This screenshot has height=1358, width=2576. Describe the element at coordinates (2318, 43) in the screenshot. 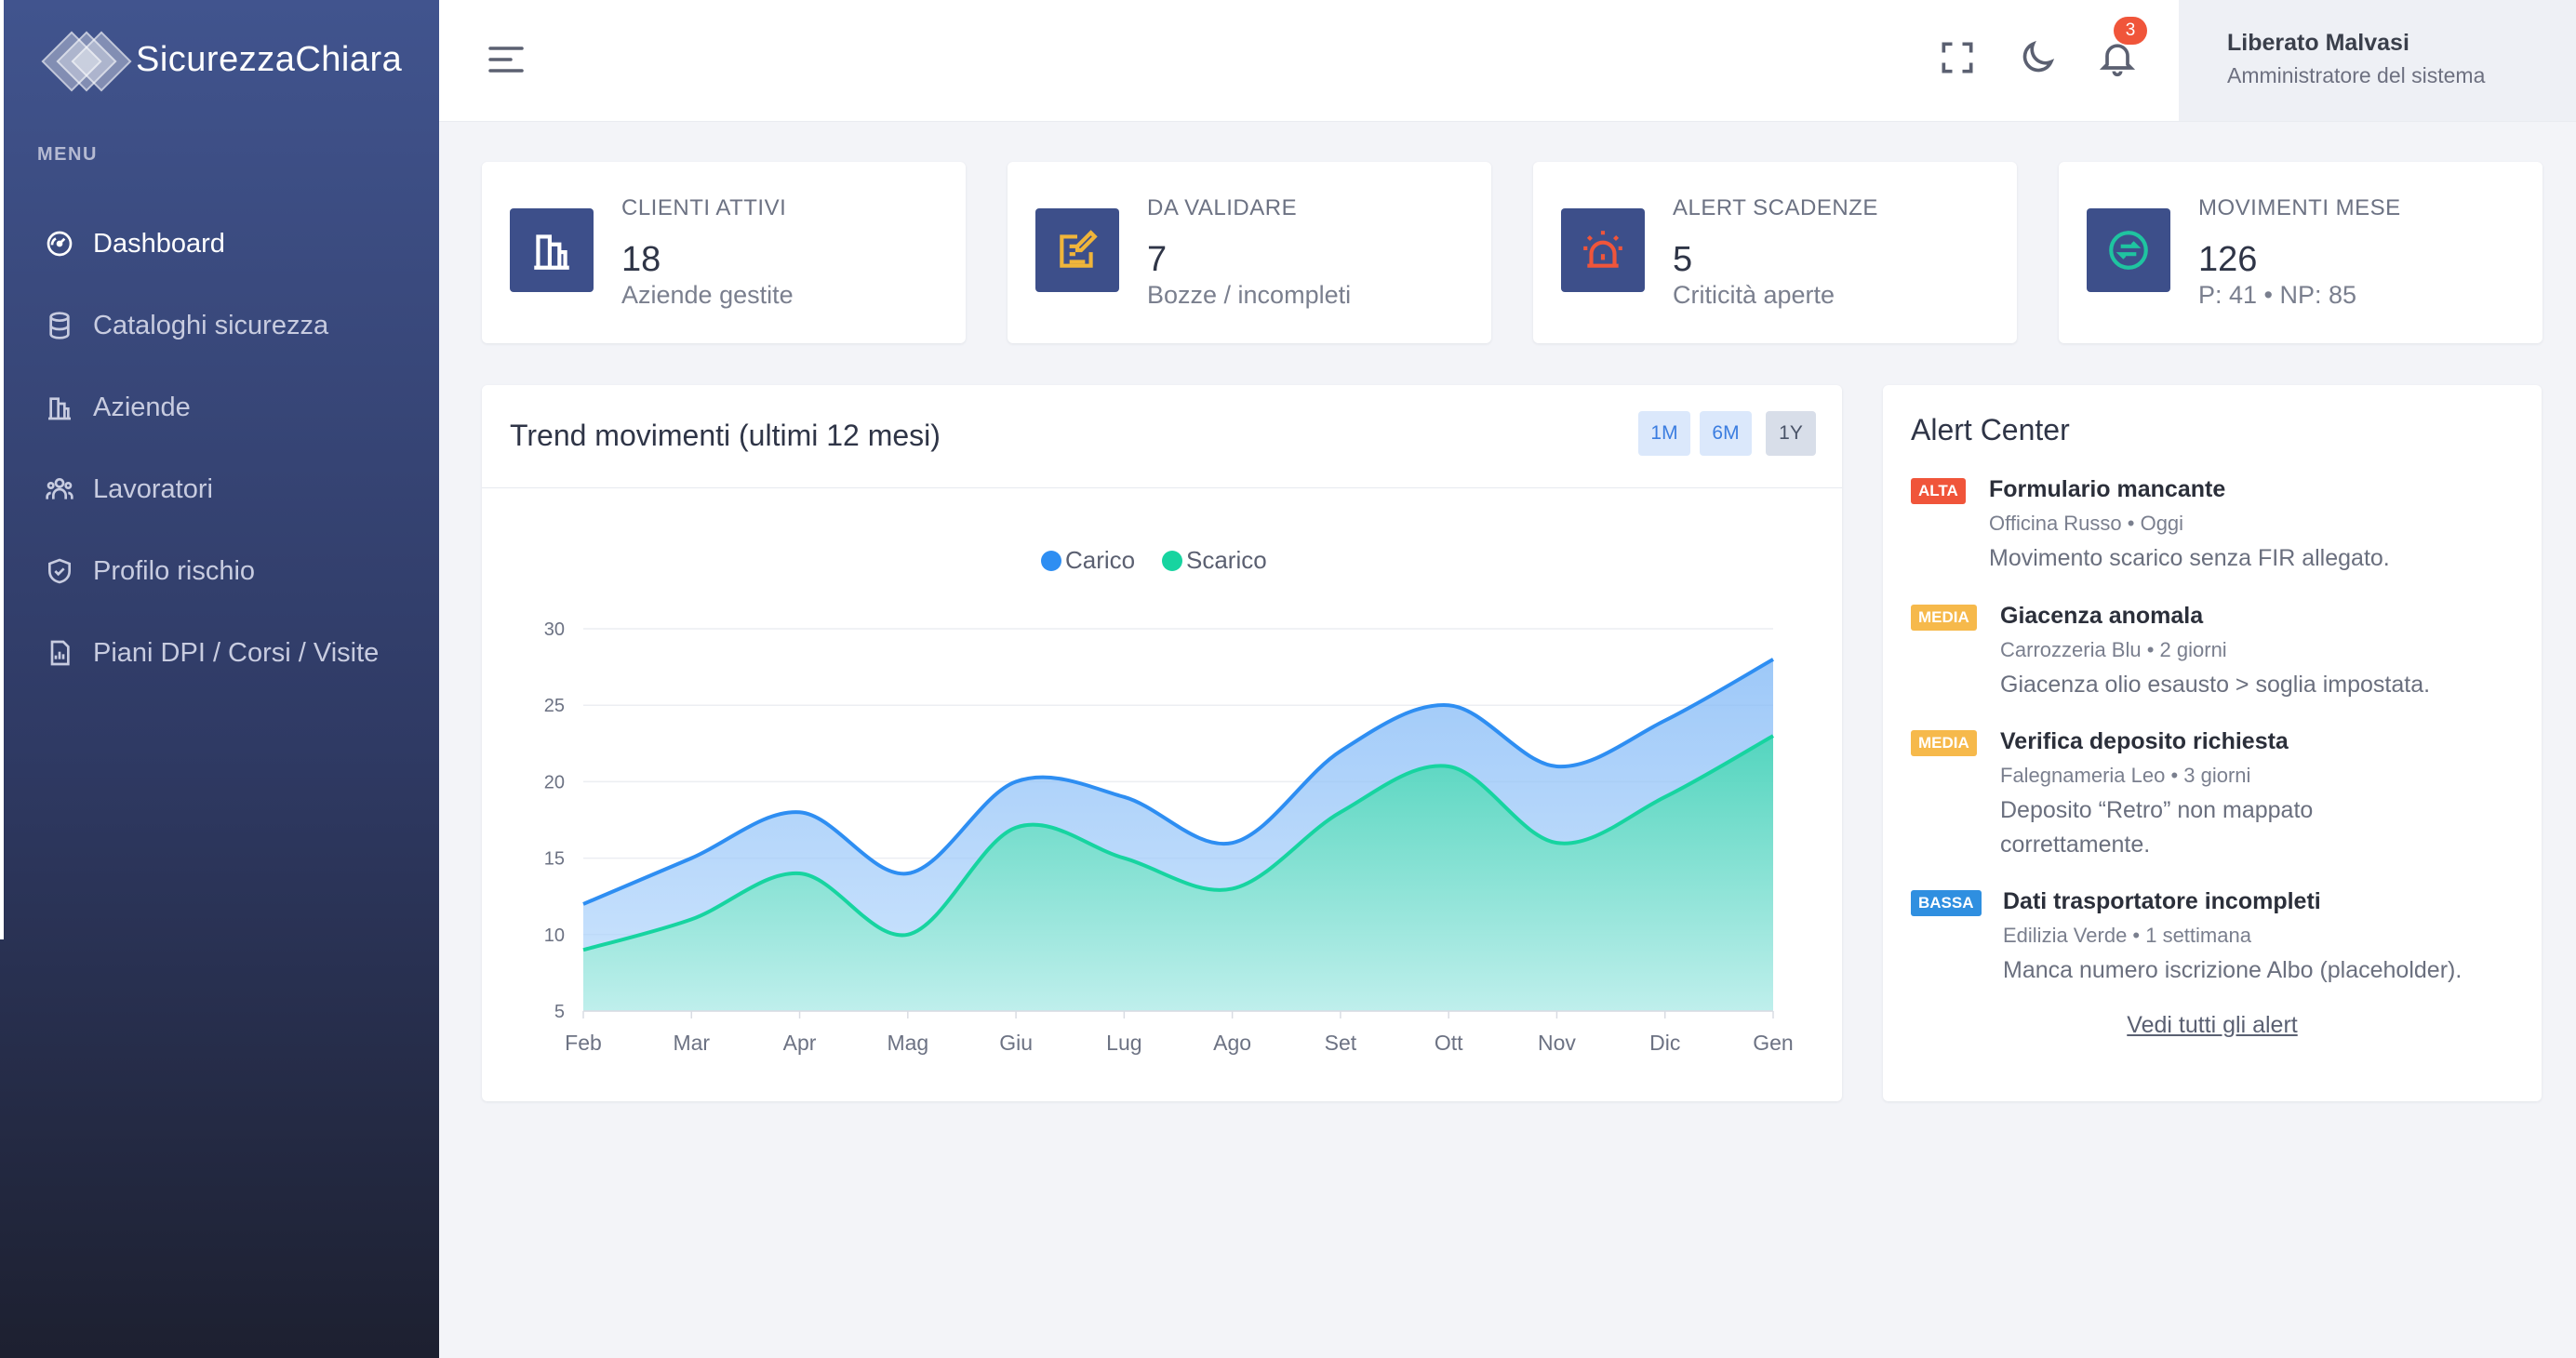

I see `user-name: Liberato Malvasi` at that location.